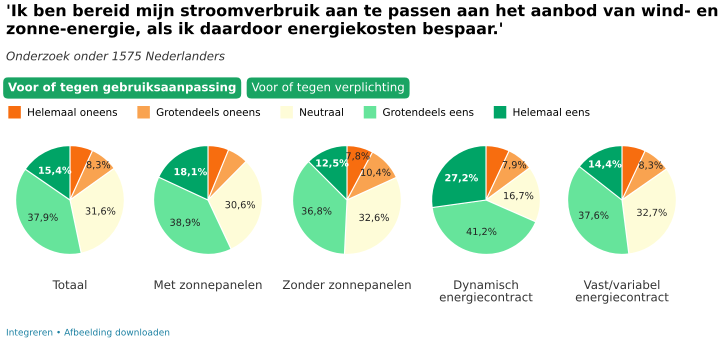  What do you see at coordinates (321, 112) in the screenshot?
I see `legend-label: Neutraal` at bounding box center [321, 112].